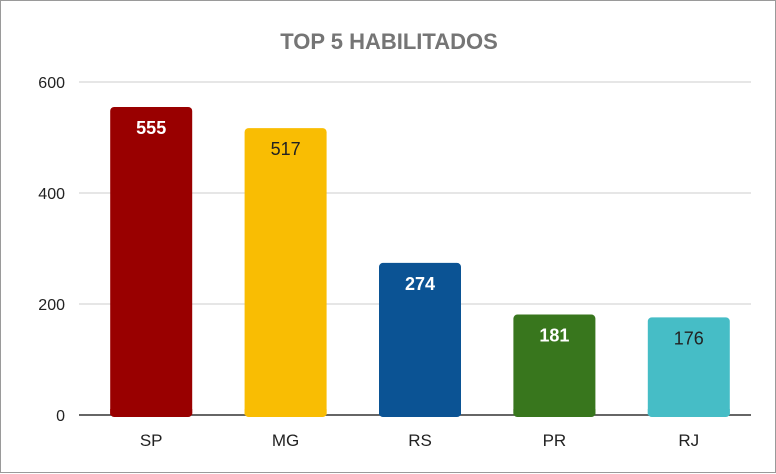  Describe the element at coordinates (51, 250) in the screenshot. I see `y-axis-ticks: 0 200 400 600` at that location.